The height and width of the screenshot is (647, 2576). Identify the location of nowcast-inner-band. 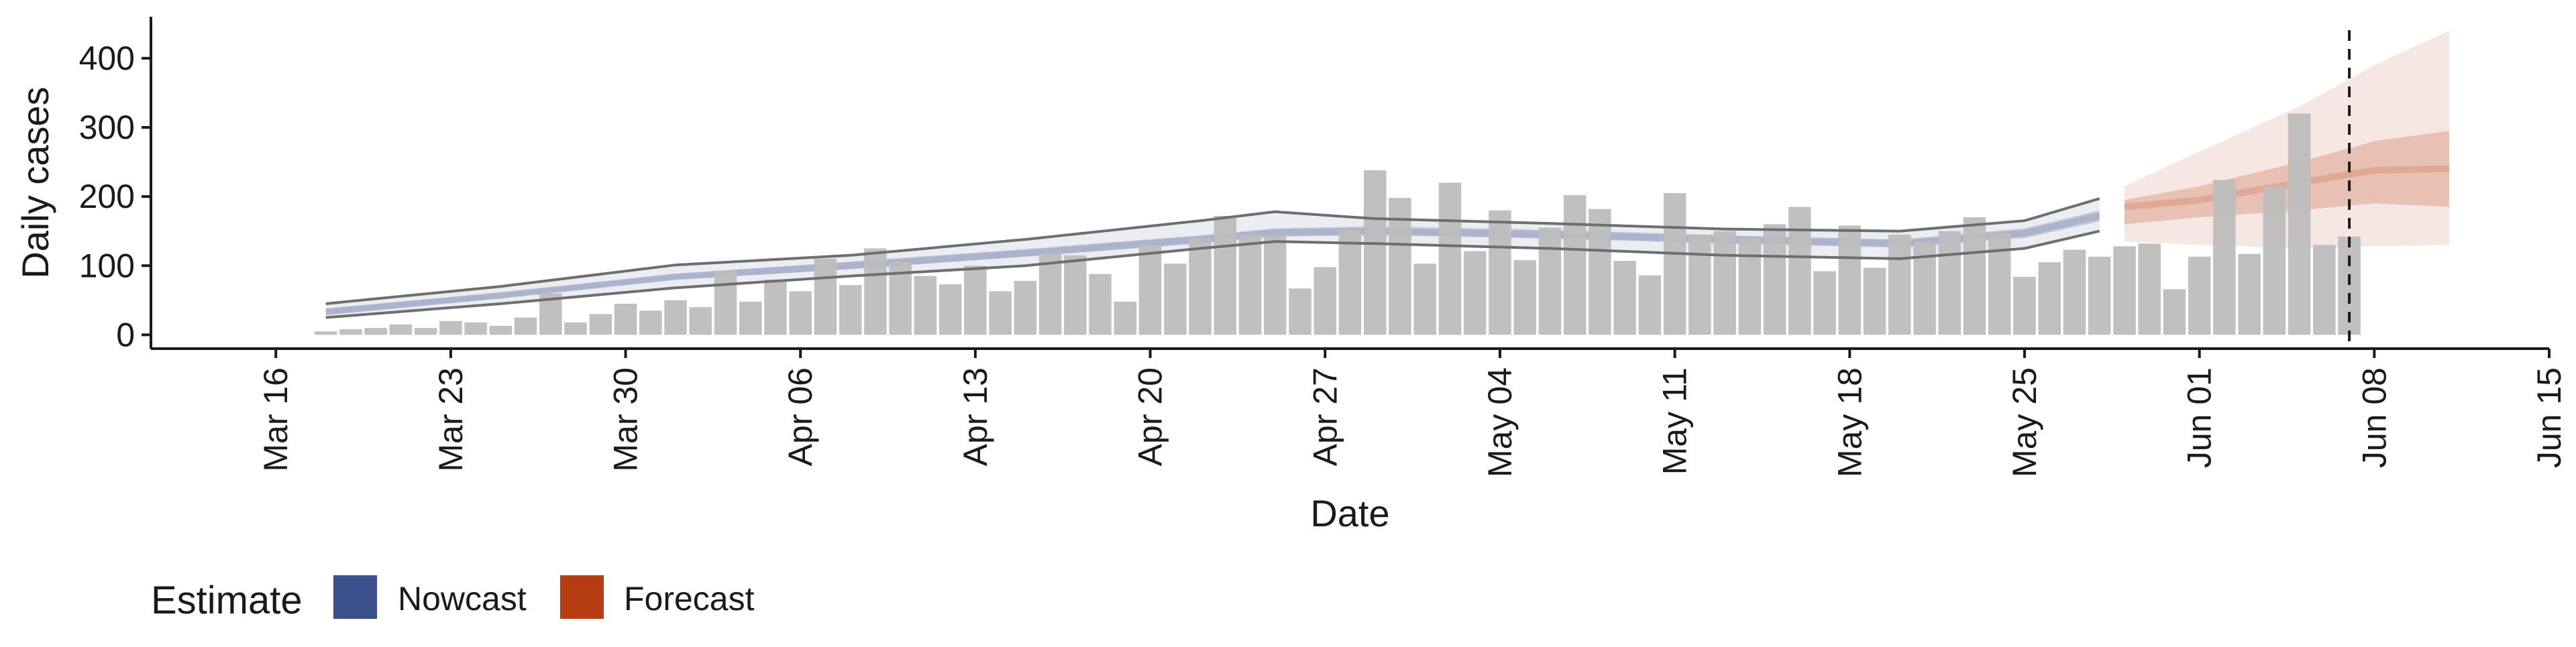
(1212, 262).